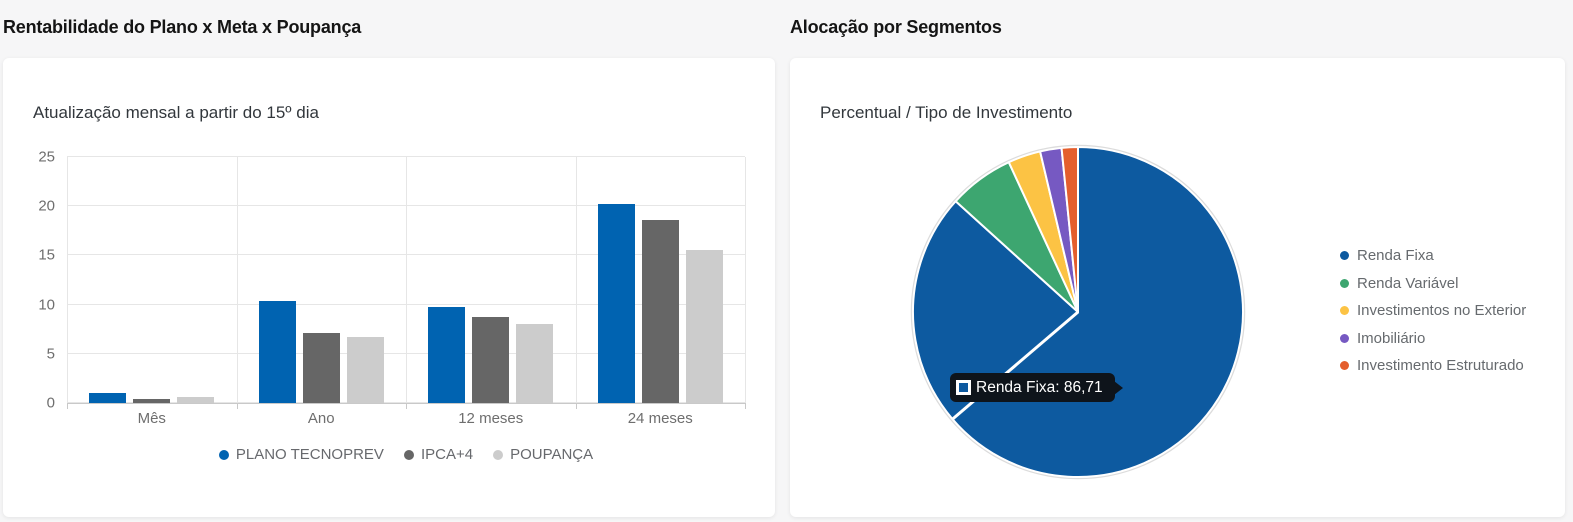 This screenshot has height=522, width=1573. I want to click on legend-label: IPCA+4, so click(447, 454).